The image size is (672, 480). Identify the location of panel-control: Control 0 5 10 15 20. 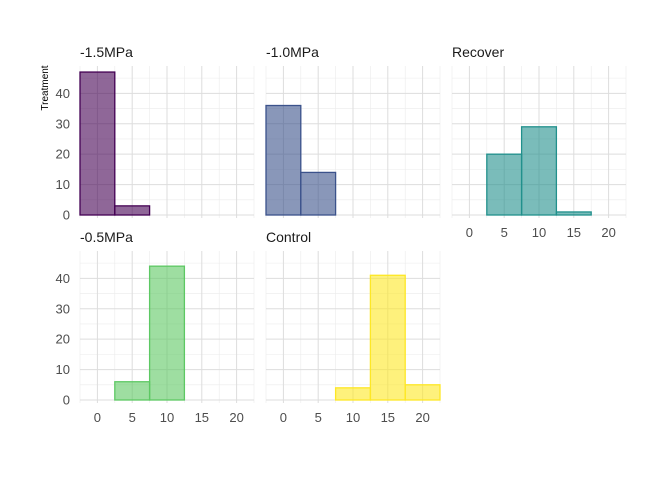
(353, 327).